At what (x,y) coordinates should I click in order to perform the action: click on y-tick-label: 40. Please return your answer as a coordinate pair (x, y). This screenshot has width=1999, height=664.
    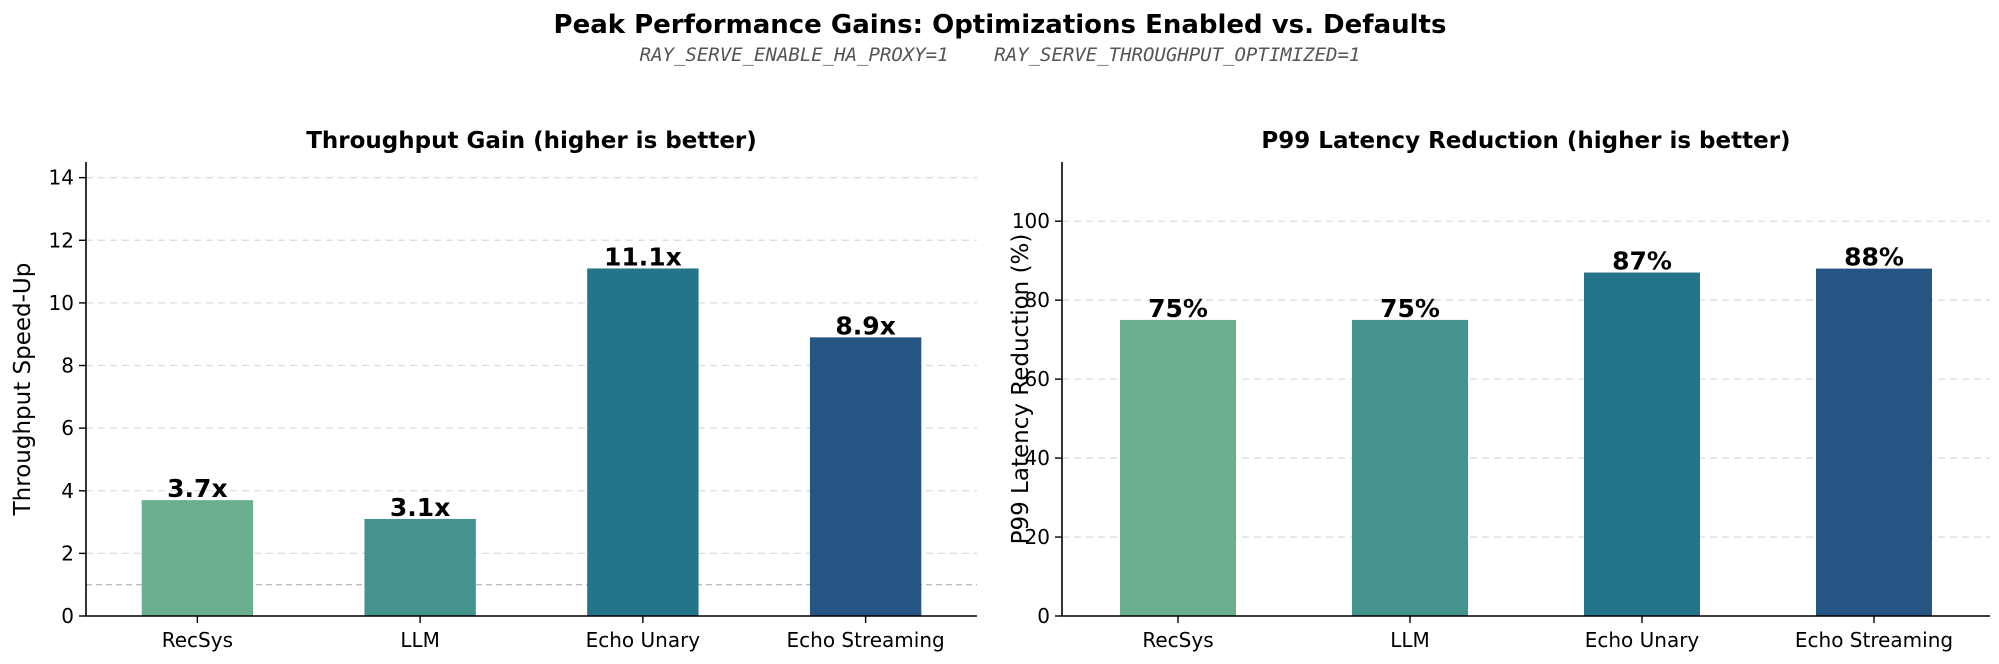
    Looking at the image, I should click on (1037, 458).